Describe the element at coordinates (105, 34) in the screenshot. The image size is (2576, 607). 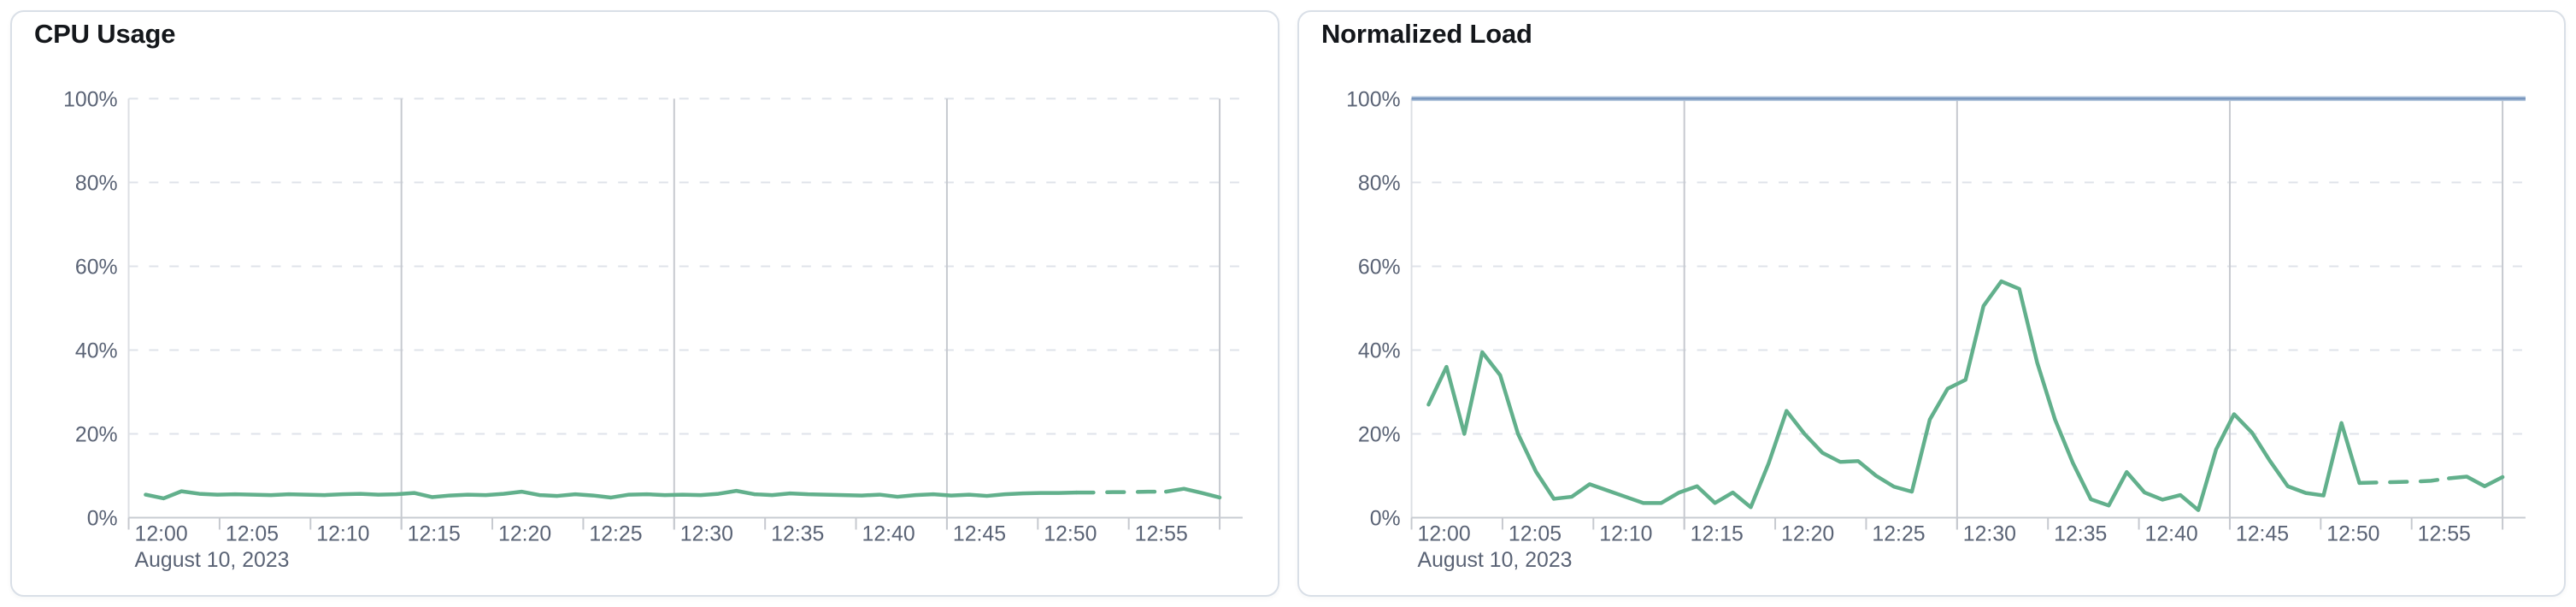
I see `chart-title-cpu-usage: CPU Usage` at that location.